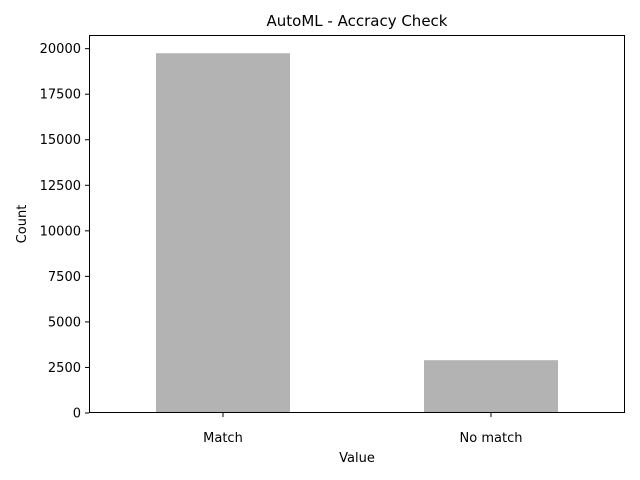  Describe the element at coordinates (64, 322) in the screenshot. I see `y-tick-label: 5000` at that location.